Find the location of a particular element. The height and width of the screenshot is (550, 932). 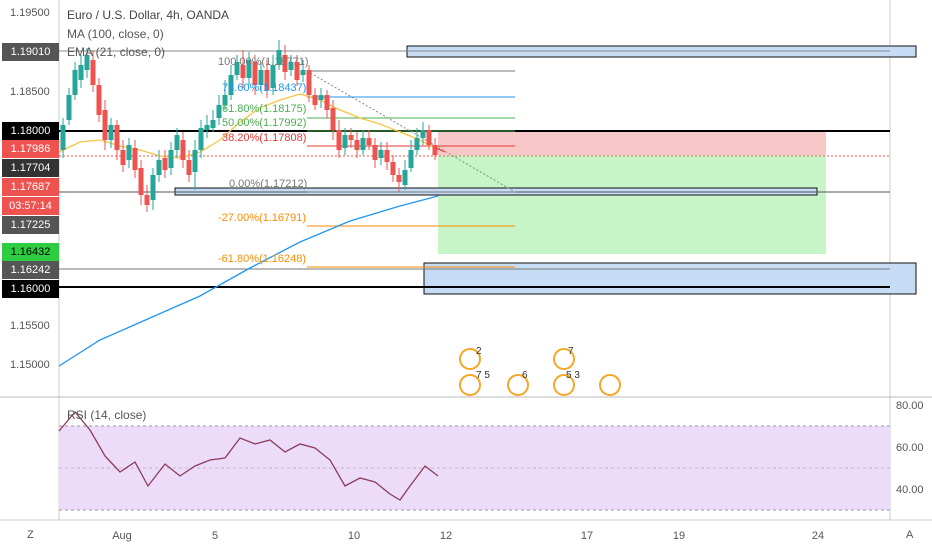

rsi-tick: 40.00 is located at coordinates (910, 490).